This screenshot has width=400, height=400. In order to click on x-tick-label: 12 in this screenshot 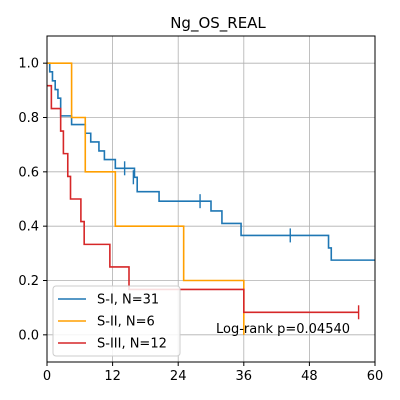, I will do `click(112, 376)`.